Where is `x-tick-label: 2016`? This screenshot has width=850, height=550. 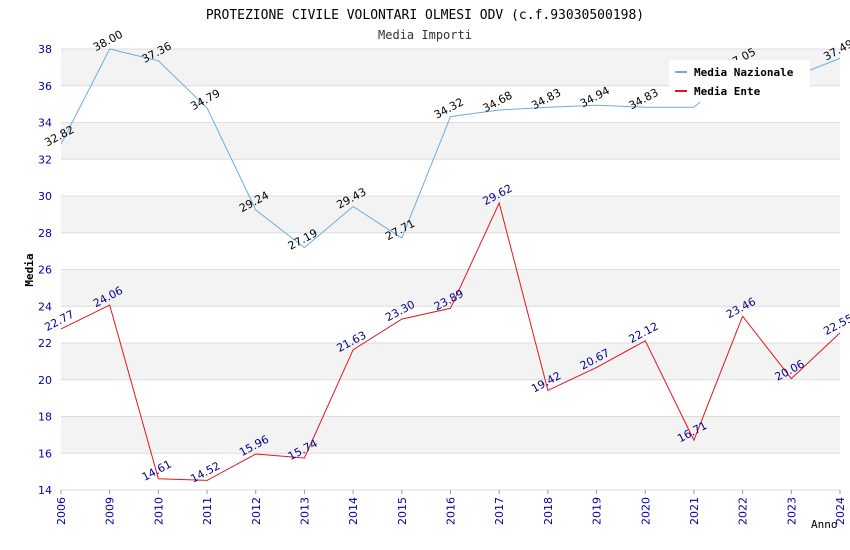 x-tick-label: 2016 is located at coordinates (451, 511).